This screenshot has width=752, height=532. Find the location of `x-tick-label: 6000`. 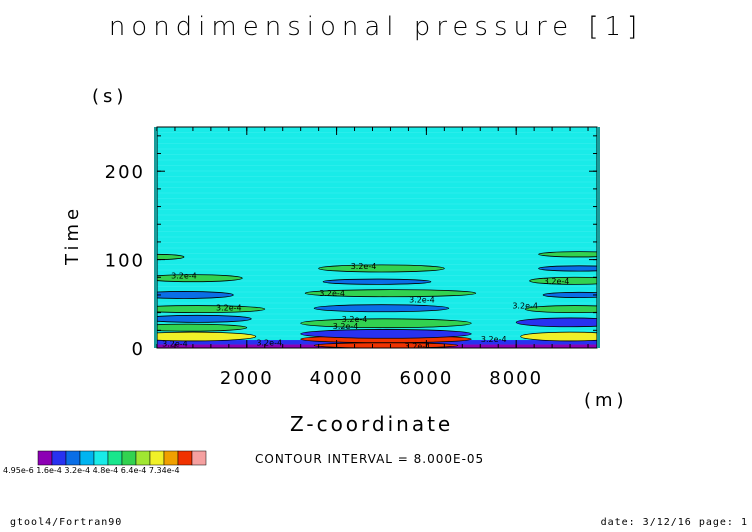

x-tick-label: 6000 is located at coordinates (426, 378).